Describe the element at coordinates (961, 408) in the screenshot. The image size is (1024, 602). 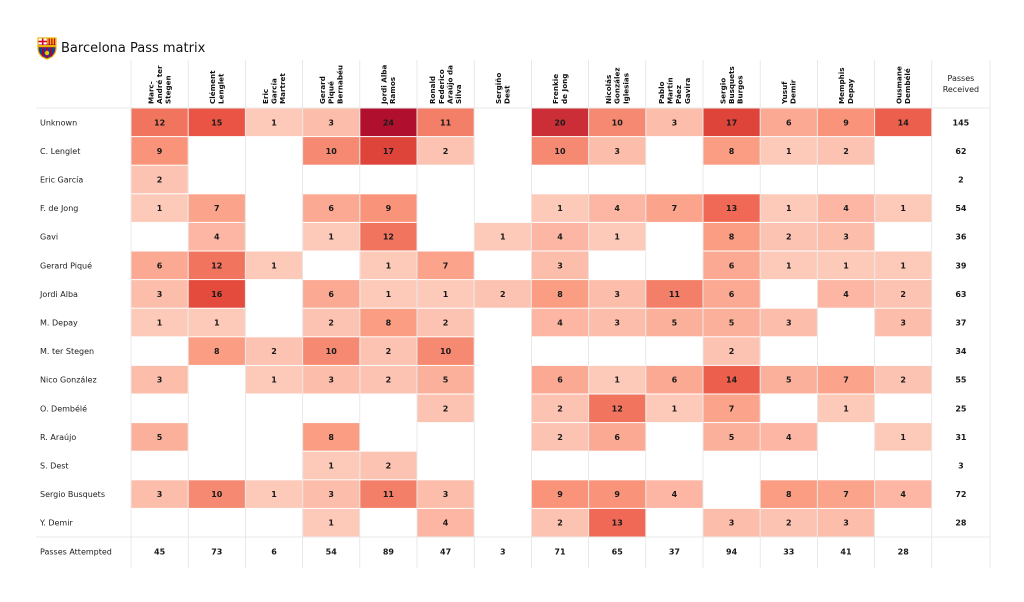
I see `passes-received-value: 25` at that location.